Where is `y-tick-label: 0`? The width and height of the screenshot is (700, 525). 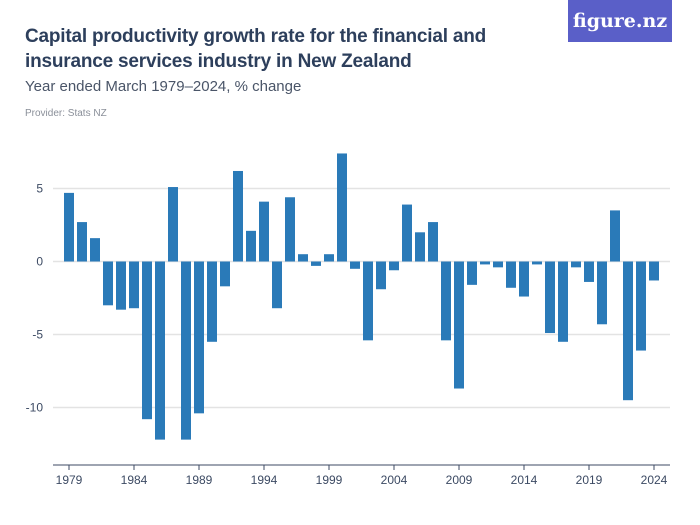
y-tick-label: 0 is located at coordinates (39, 262).